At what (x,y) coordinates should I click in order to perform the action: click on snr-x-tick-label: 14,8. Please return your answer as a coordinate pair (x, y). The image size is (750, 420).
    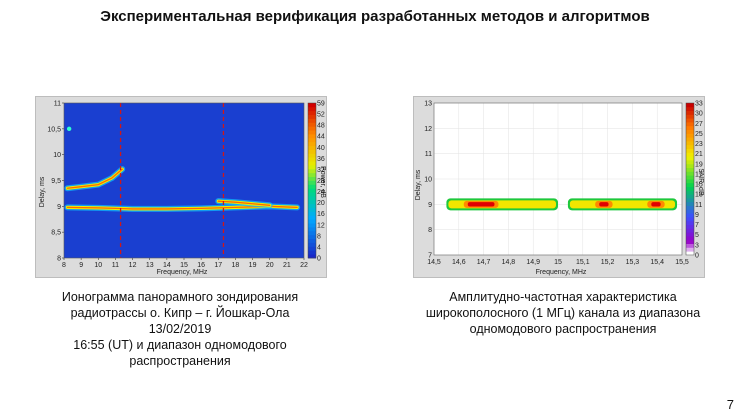
    Looking at the image, I should click on (509, 262).